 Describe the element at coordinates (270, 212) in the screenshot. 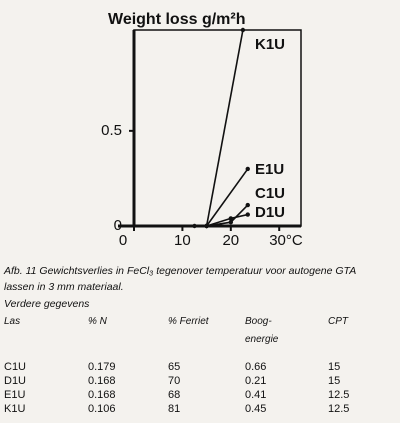

I see `series-label: D1U` at that location.